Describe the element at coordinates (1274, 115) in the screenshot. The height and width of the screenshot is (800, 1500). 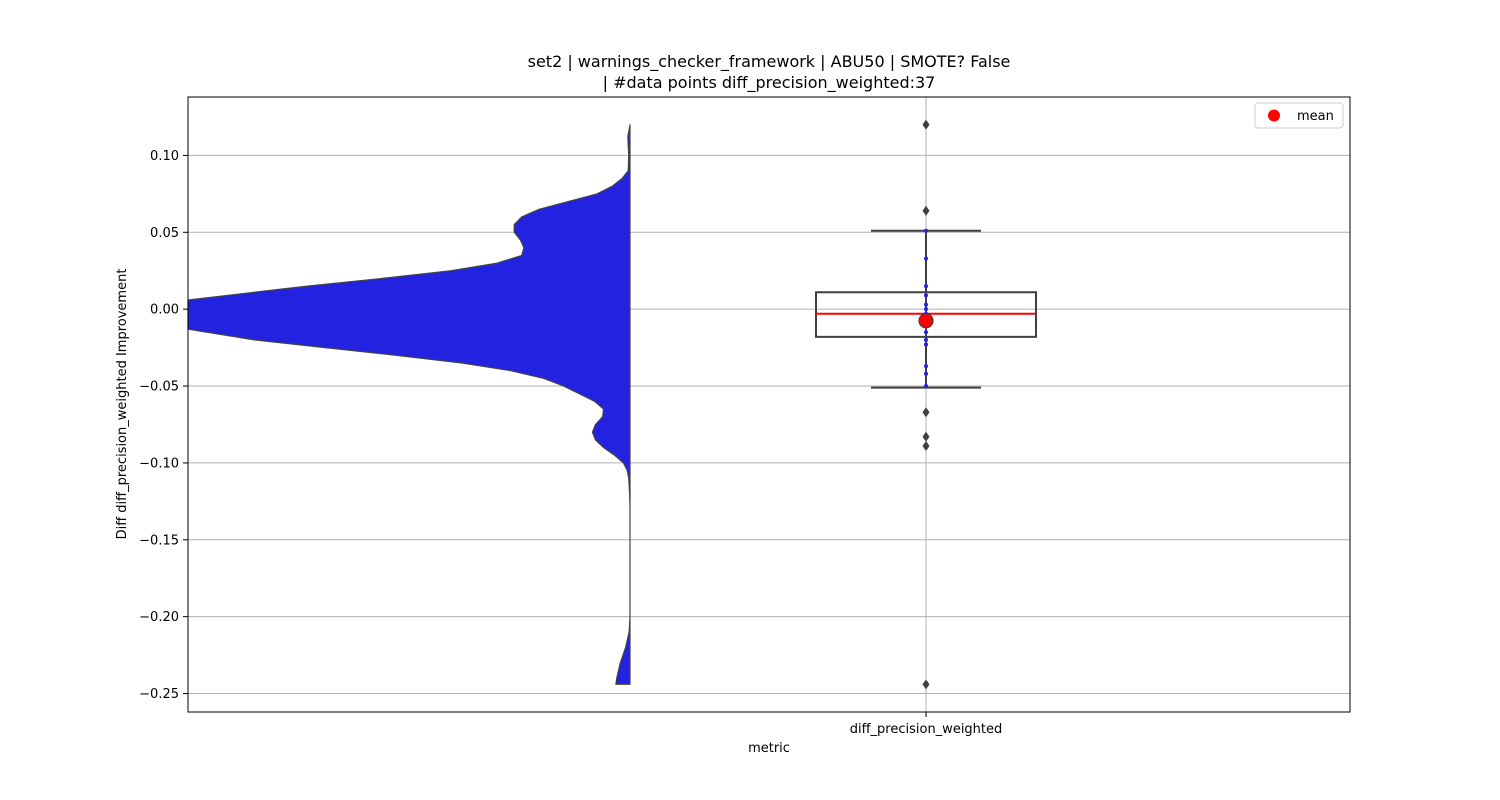
I see `legend-mean-marker` at that location.